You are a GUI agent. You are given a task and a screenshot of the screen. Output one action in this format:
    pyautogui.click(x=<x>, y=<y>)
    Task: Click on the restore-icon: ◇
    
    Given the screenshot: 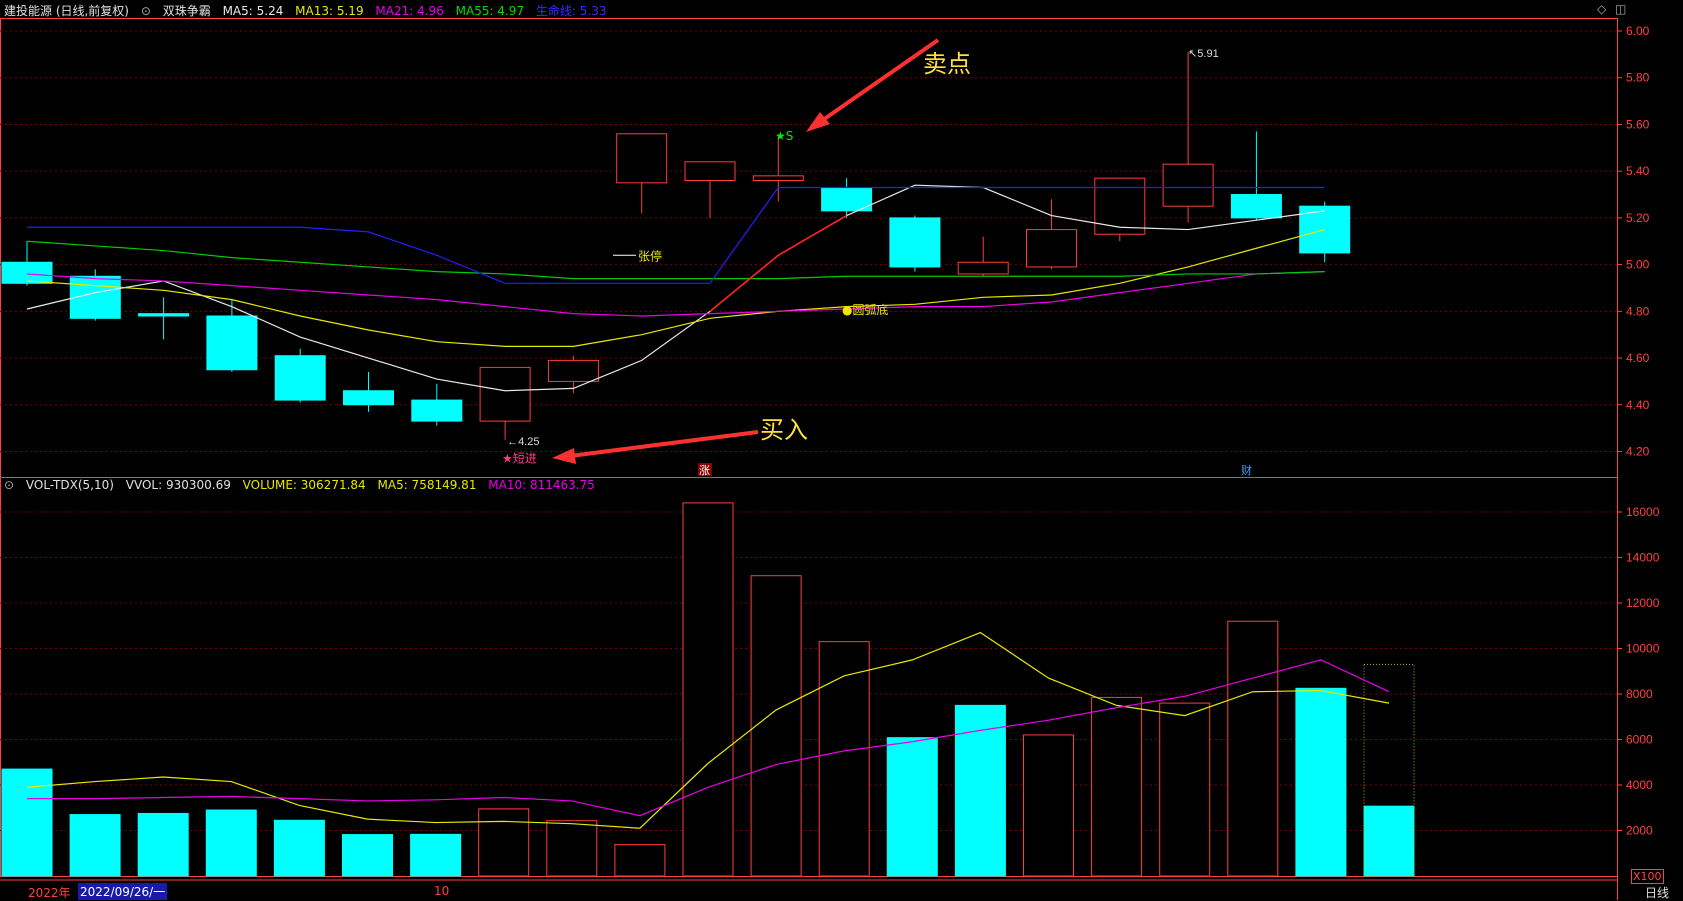 What is the action you would take?
    pyautogui.click(x=1602, y=9)
    